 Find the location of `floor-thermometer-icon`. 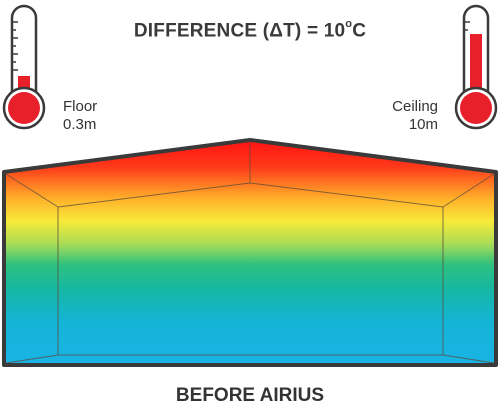

floor-thermometer-icon is located at coordinates (24, 71).